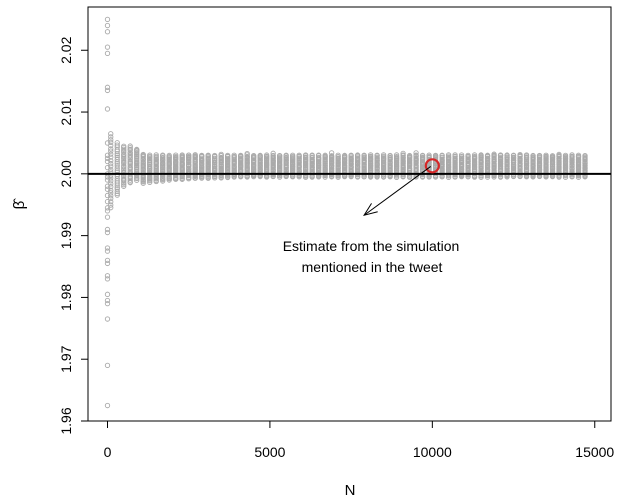 This screenshot has width=620, height=500. I want to click on annotation-text-line-2: mentioned in the tweet, so click(372, 267).